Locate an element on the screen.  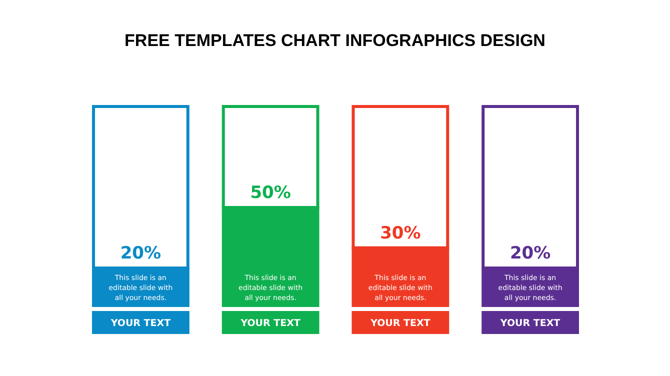
chart-title: FREE TEMPLATES CHART INFOGRAPHICS DESIGN is located at coordinates (335, 40).